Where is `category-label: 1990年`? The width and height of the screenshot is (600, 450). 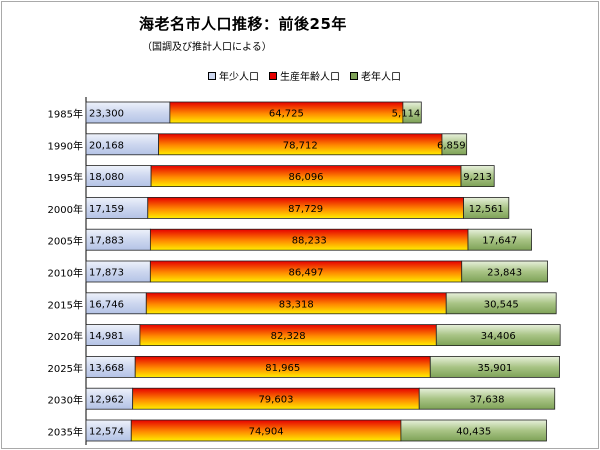
category-label: 1990年 is located at coordinates (65, 145).